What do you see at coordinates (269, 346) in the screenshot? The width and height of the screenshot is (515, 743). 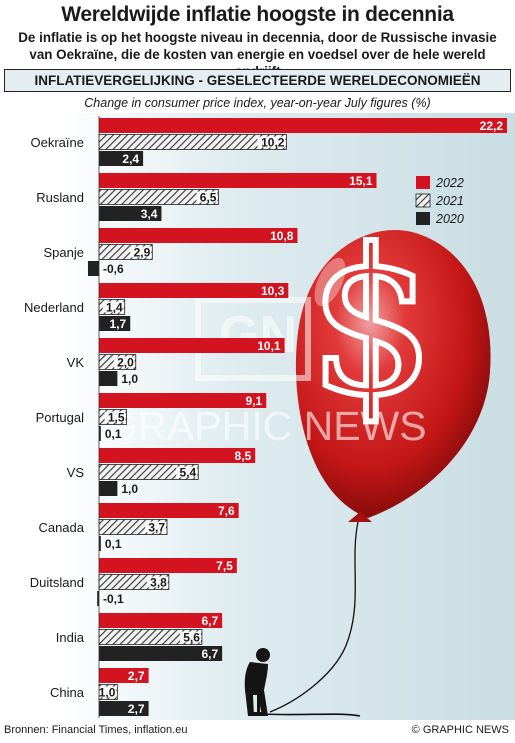 I see `data-label: 10,1` at bounding box center [269, 346].